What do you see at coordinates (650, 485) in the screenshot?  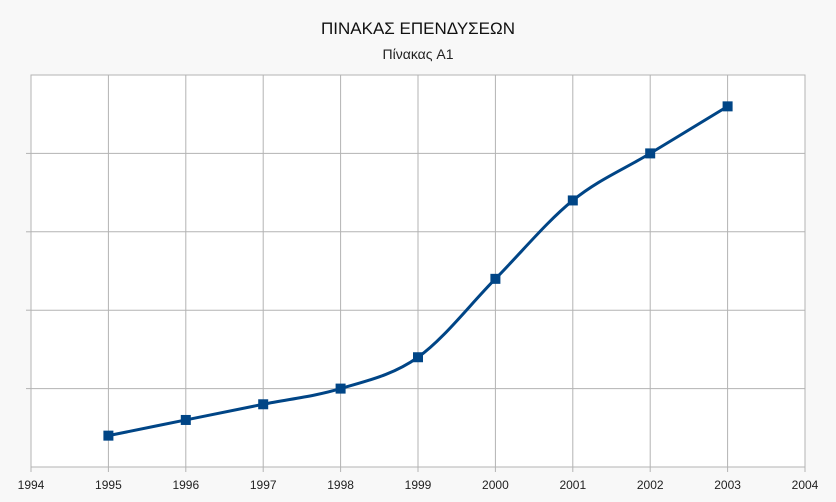 I see `x-tick-label: 2002` at bounding box center [650, 485].